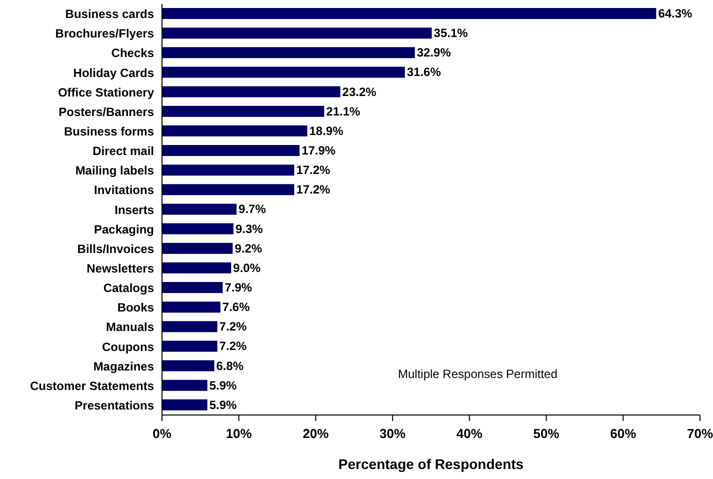  Describe the element at coordinates (424, 72) in the screenshot. I see `data-label: 31.6%` at that location.